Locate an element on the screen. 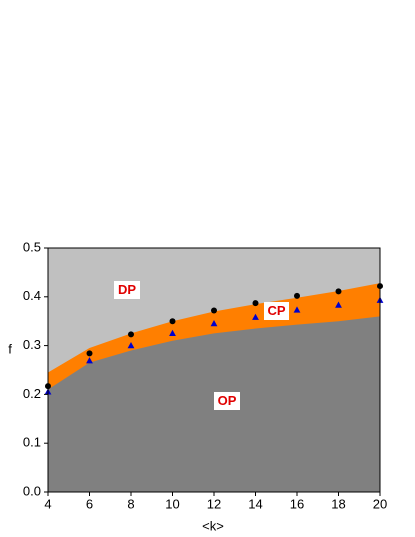 The width and height of the screenshot is (415, 537). x-tick-label: 16 is located at coordinates (297, 503).